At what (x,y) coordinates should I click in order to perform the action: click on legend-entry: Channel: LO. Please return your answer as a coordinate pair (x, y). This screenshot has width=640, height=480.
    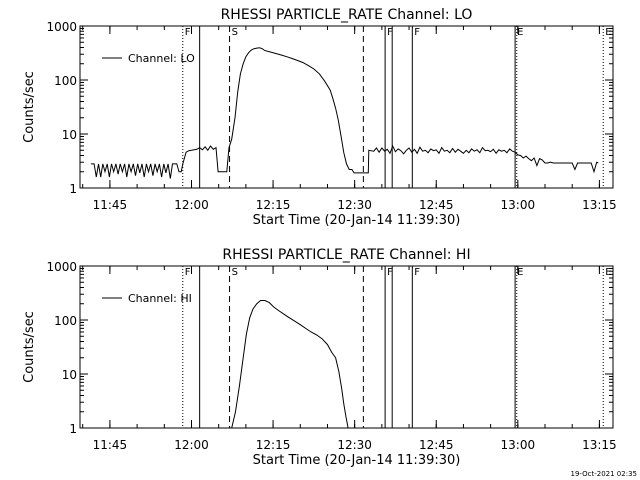
    Looking at the image, I should click on (161, 58).